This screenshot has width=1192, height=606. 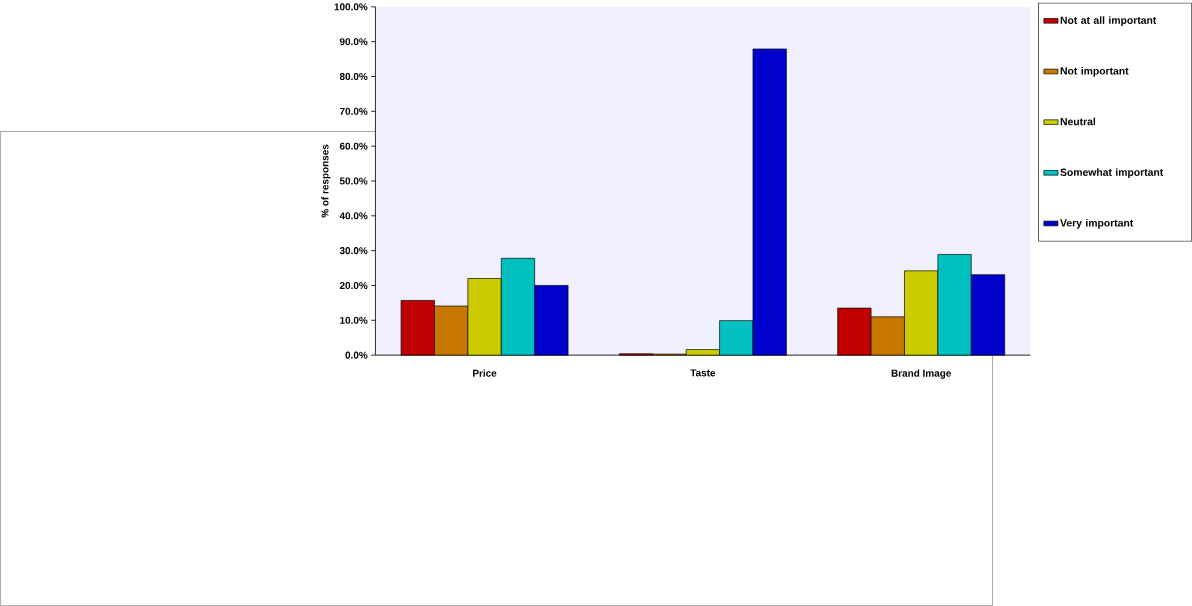 I want to click on y-tick-label: 100.0%, so click(x=351, y=7).